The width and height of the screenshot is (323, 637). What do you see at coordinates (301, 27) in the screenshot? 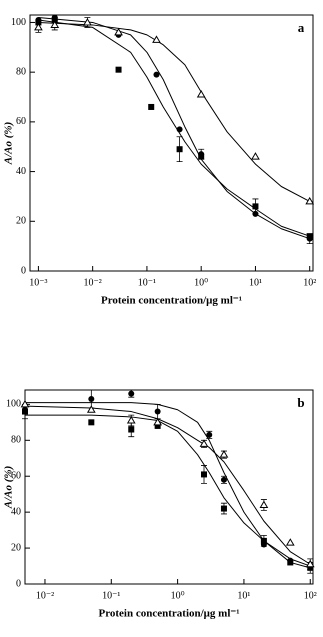
I see `panel-label: a` at bounding box center [301, 27].